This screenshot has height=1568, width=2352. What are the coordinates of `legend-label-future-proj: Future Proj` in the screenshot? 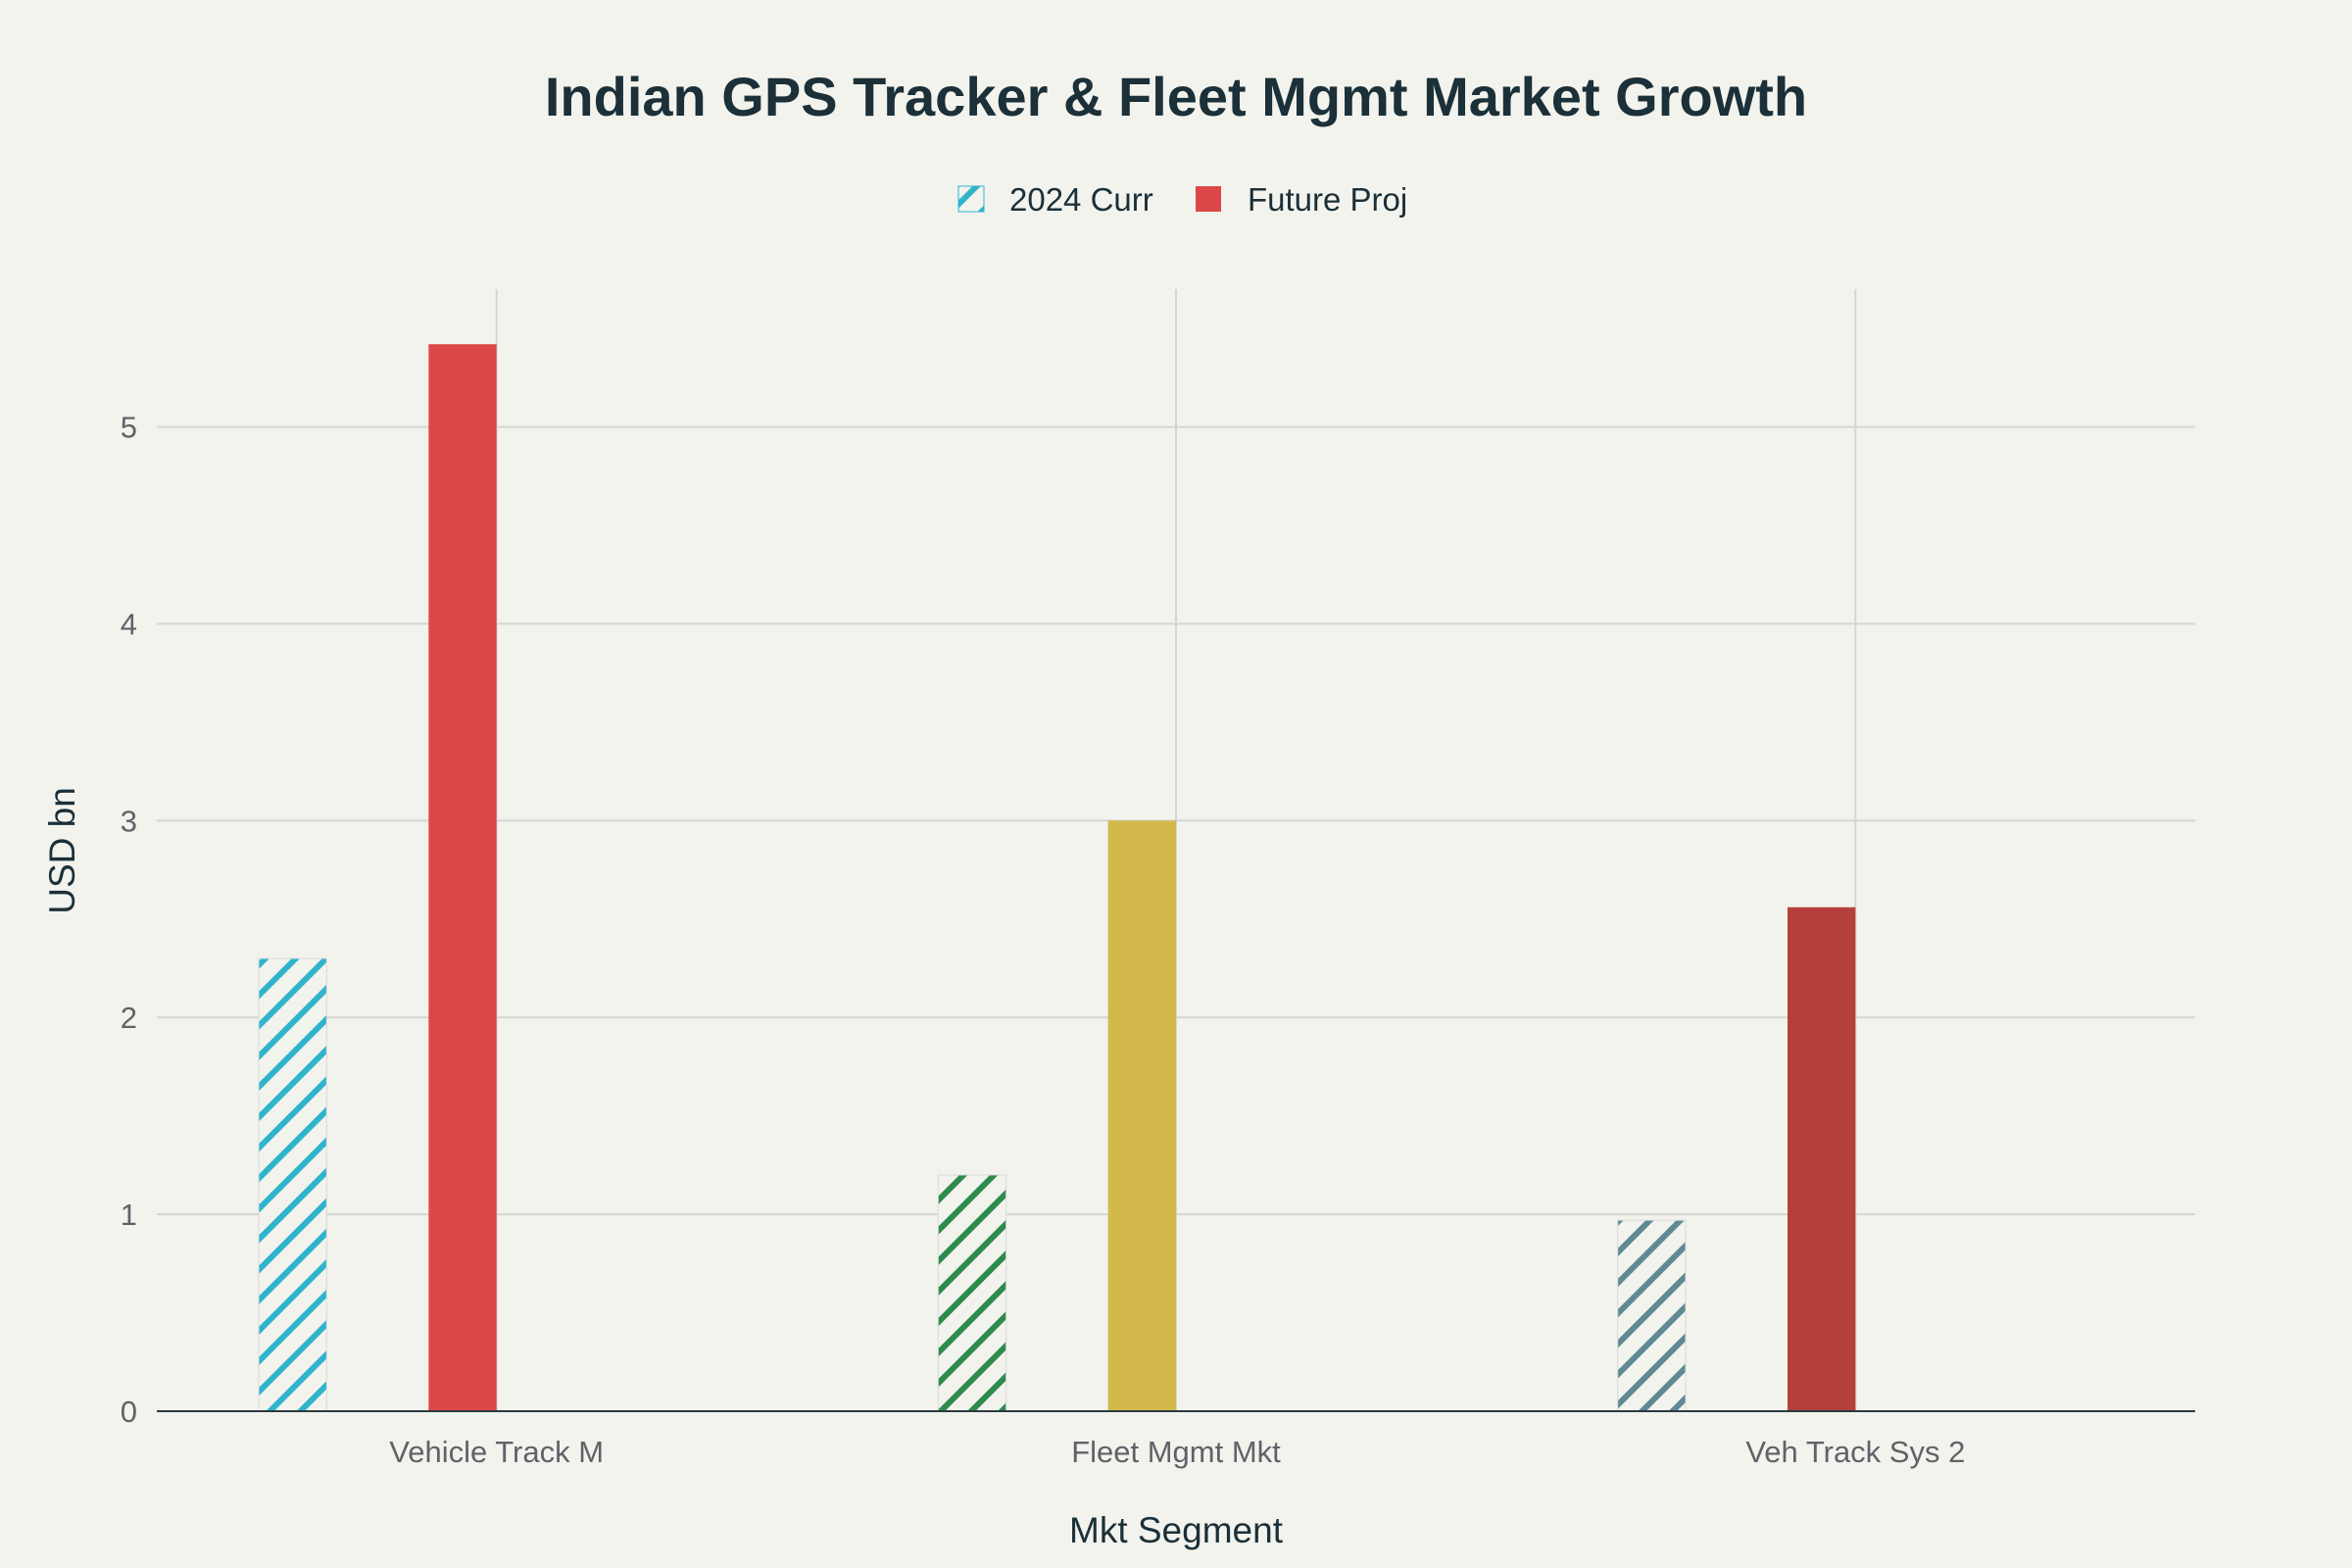 It's located at (1327, 199).